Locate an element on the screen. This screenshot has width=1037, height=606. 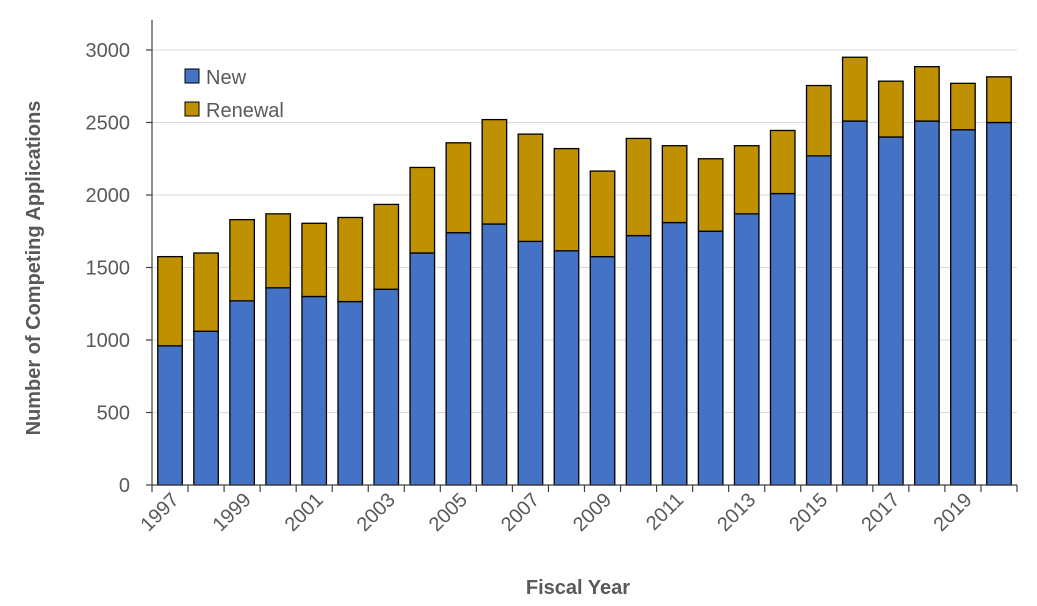
x-tick-label: 2013 is located at coordinates (736, 512).